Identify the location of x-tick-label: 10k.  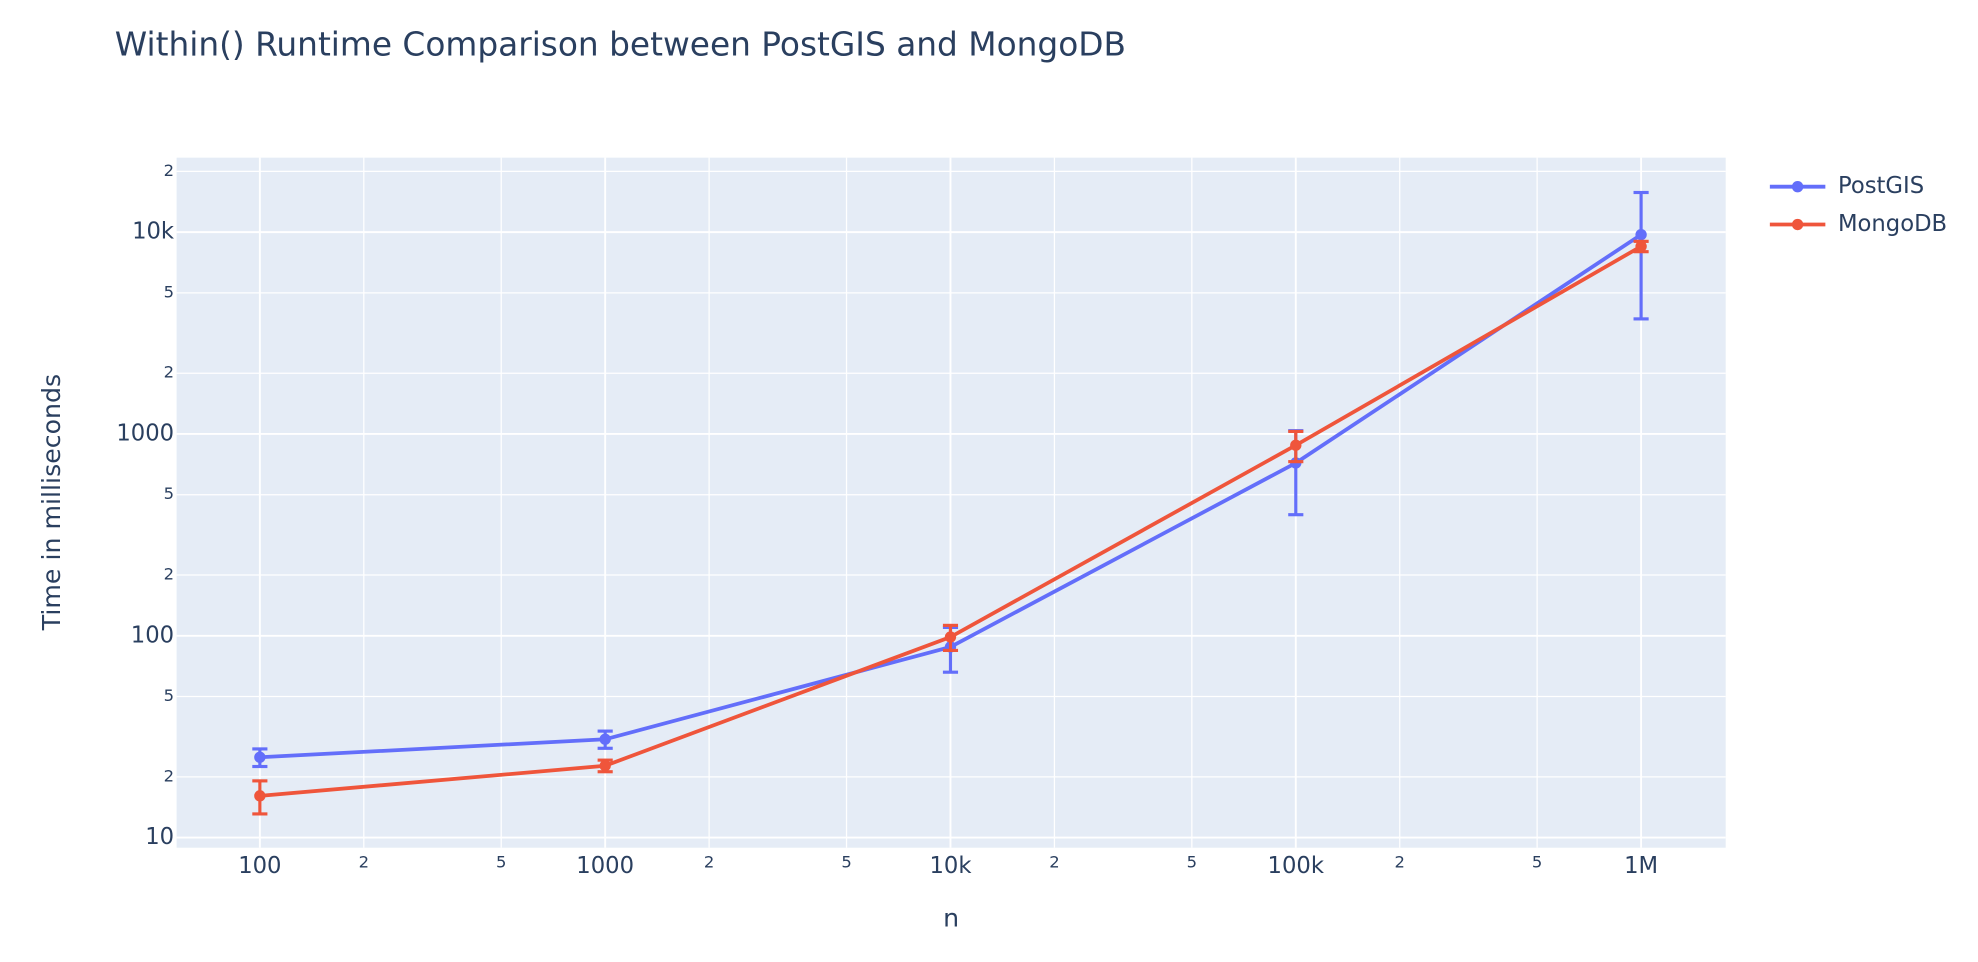
(950, 866).